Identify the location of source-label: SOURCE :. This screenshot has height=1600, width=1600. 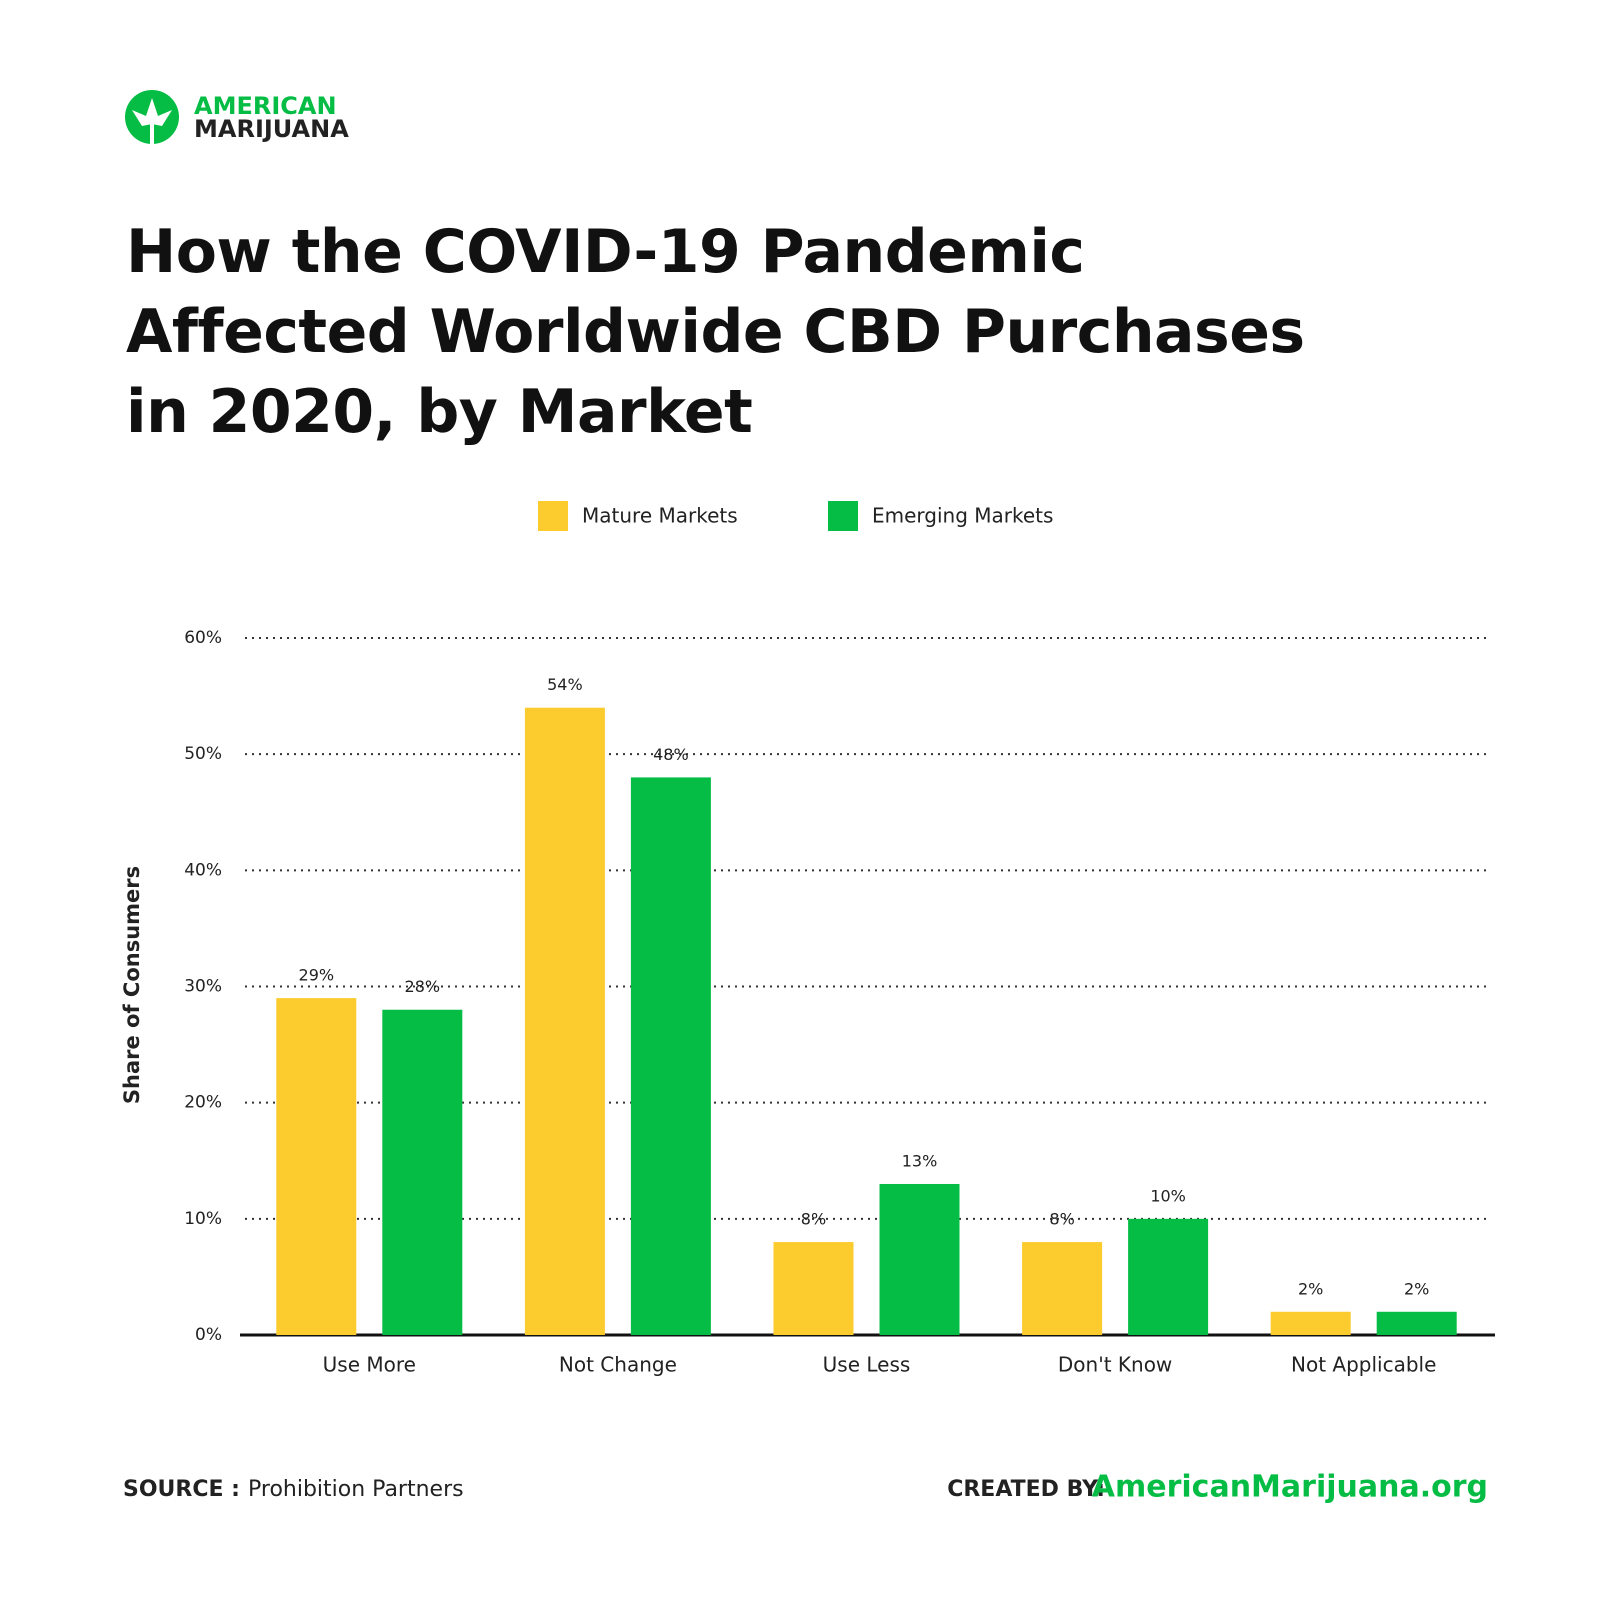
(181, 1489).